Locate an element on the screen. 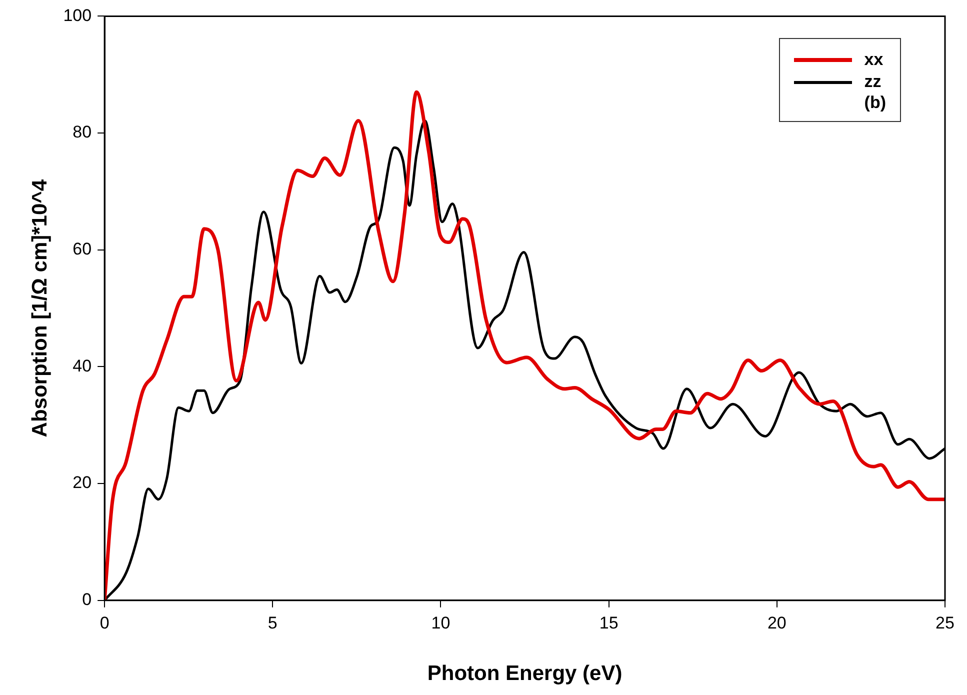 This screenshot has width=967, height=695. y-tick-label: 80 is located at coordinates (82, 132).